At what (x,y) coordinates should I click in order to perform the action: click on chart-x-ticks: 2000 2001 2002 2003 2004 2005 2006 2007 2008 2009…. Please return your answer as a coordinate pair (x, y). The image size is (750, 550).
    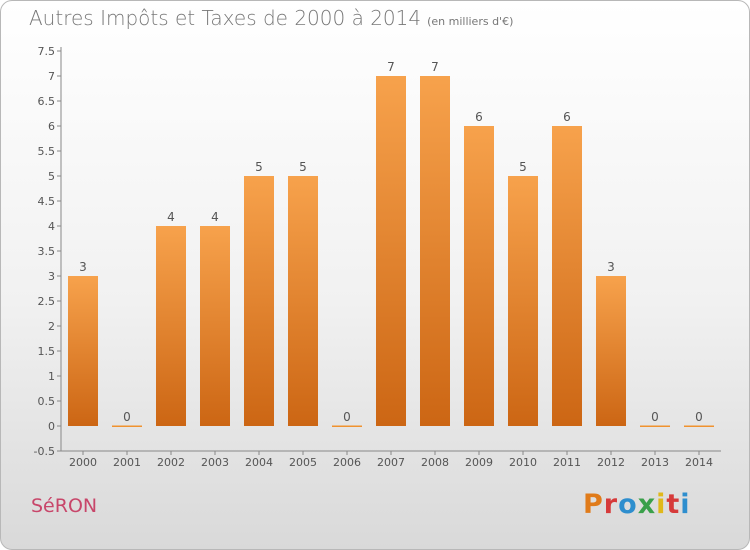
    Looking at the image, I should click on (391, 460).